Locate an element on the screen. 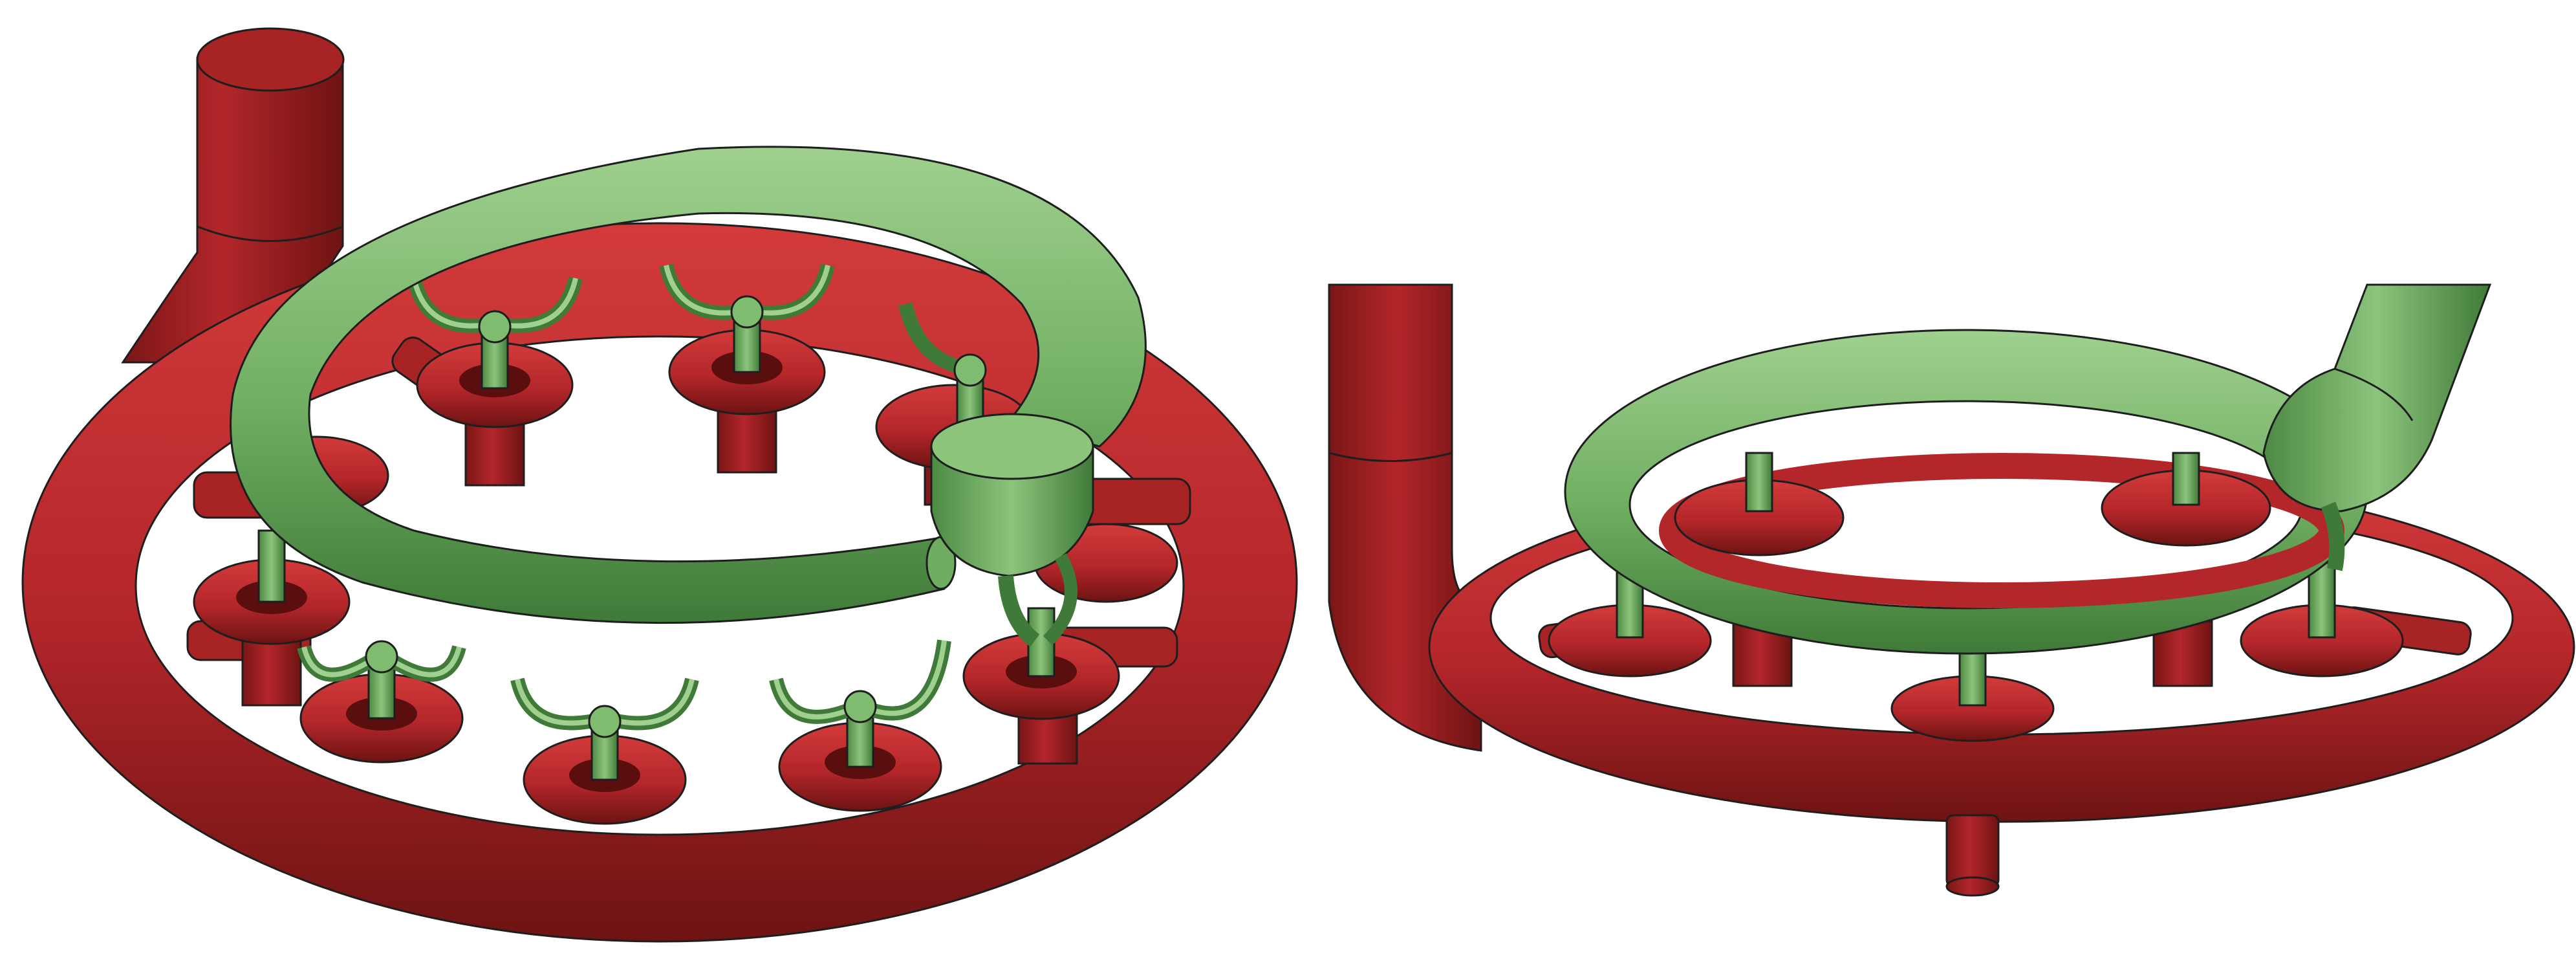 This screenshot has width=2576, height=968. green-ball-joints is located at coordinates (676, 516).